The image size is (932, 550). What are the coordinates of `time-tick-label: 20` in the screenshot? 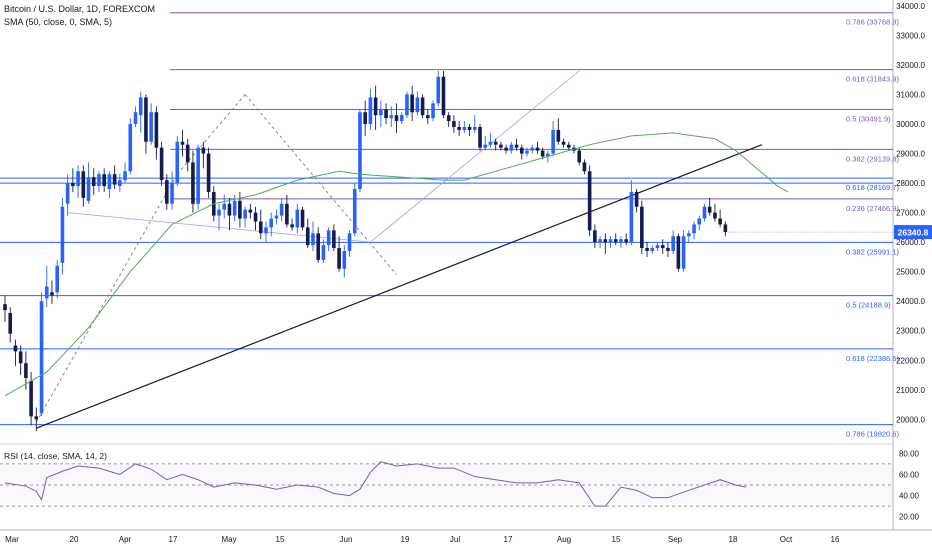 It's located at (74, 539).